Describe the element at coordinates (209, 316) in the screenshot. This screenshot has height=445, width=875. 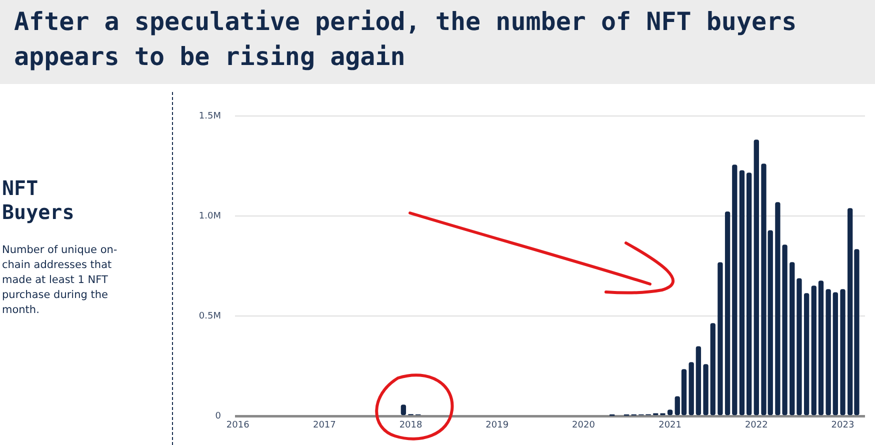
I see `y-tick-label: 0.5M` at that location.